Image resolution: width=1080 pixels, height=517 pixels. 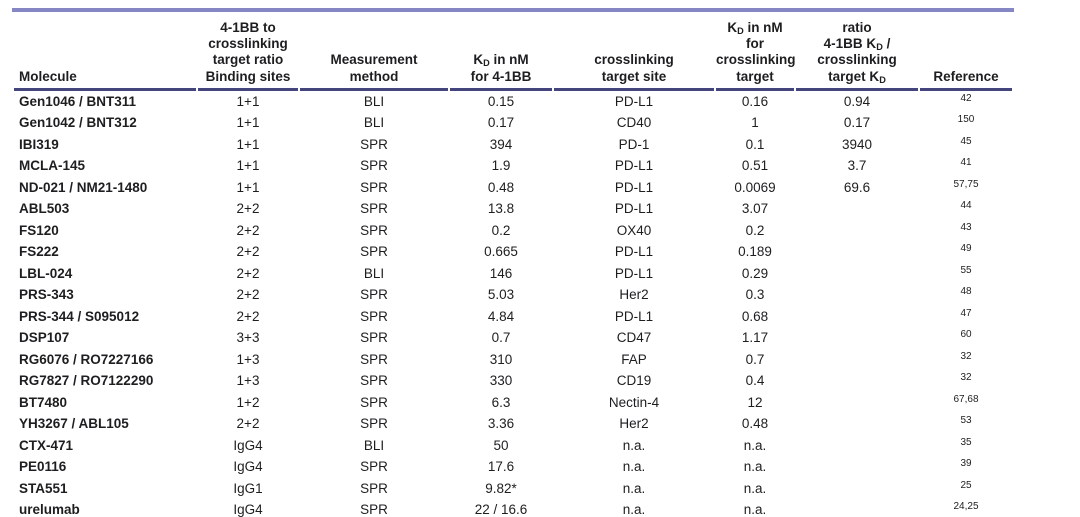 What do you see at coordinates (513, 317) in the screenshot?
I see `table-row: PRS-344 / S095012 2+2 SPR 4.84 PD-L1 0.68 47` at bounding box center [513, 317].